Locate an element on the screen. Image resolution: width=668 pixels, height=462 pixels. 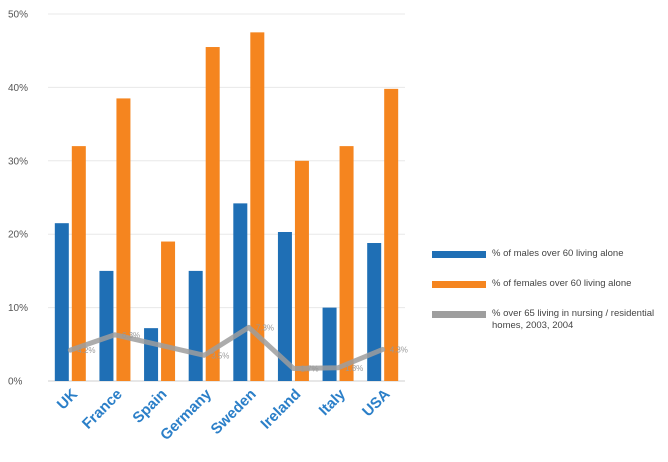
legend-item-males: % of males over 60 living alone is located at coordinates (550, 254).